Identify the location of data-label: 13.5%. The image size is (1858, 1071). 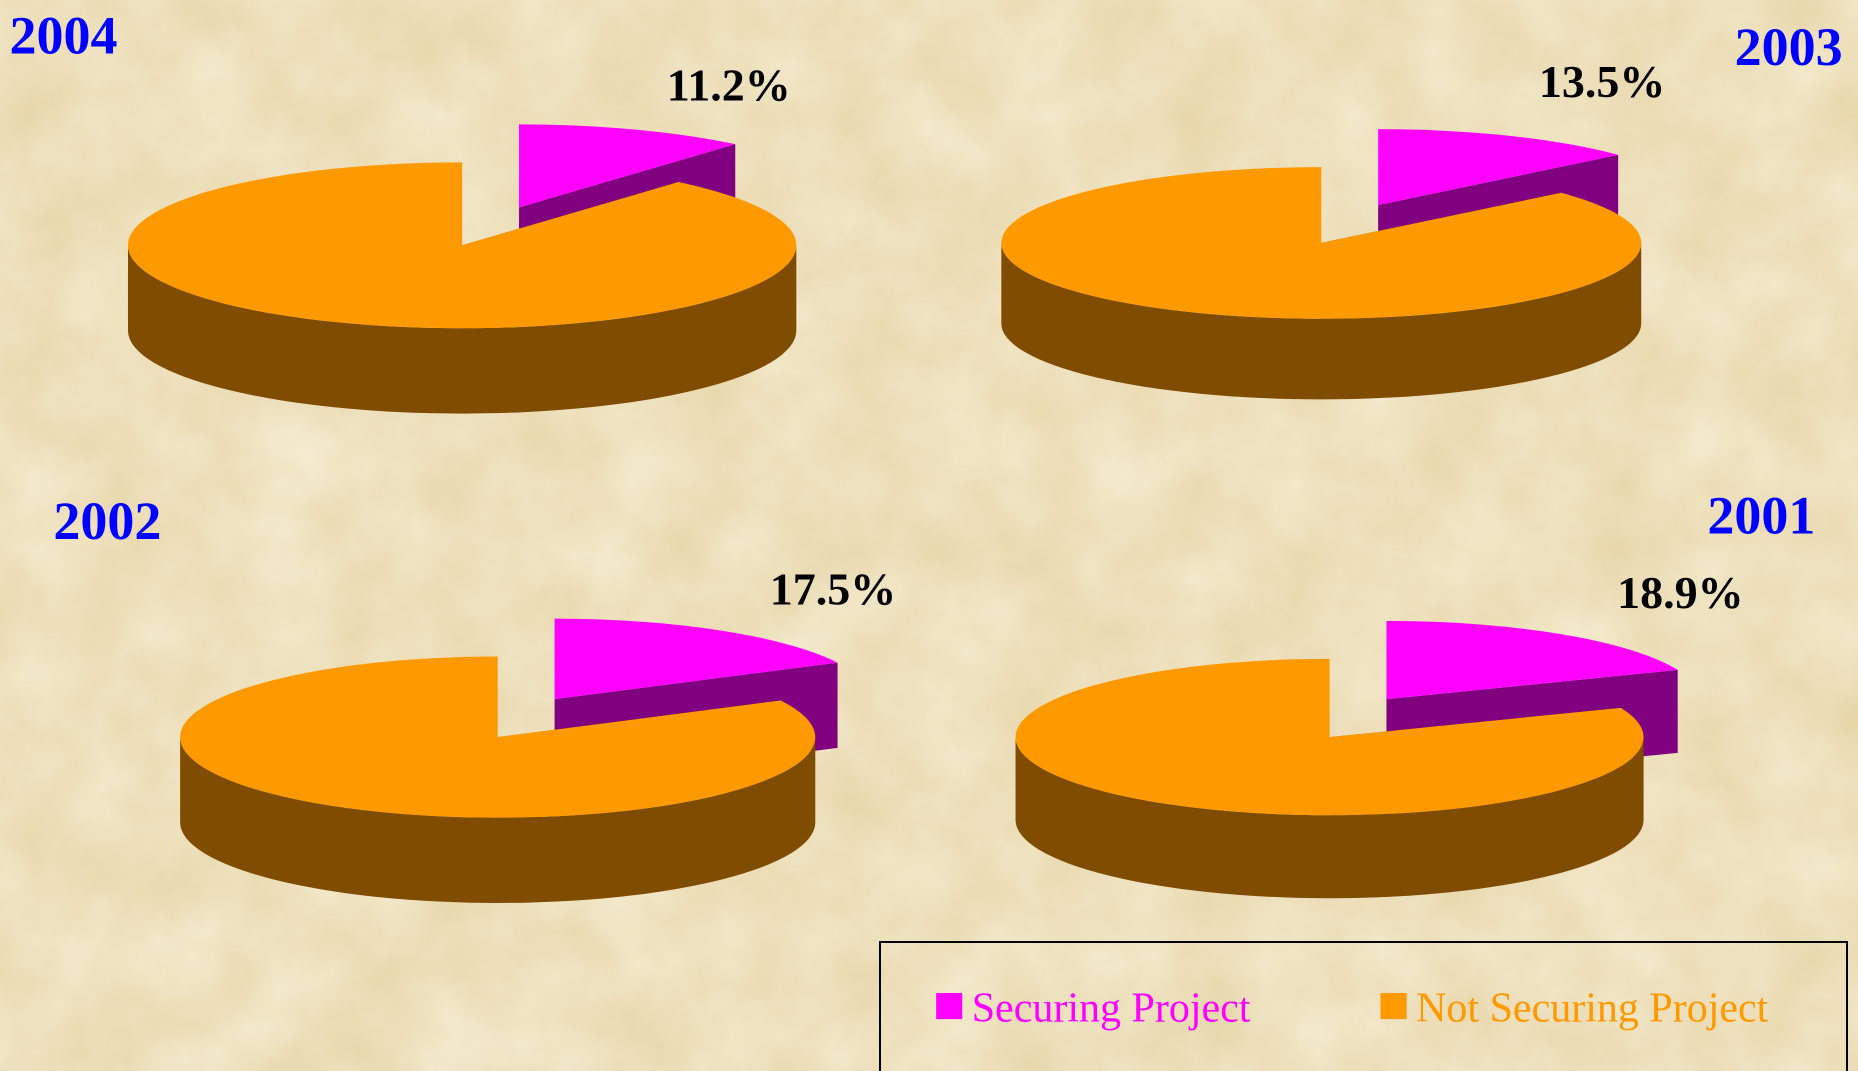
(1602, 81).